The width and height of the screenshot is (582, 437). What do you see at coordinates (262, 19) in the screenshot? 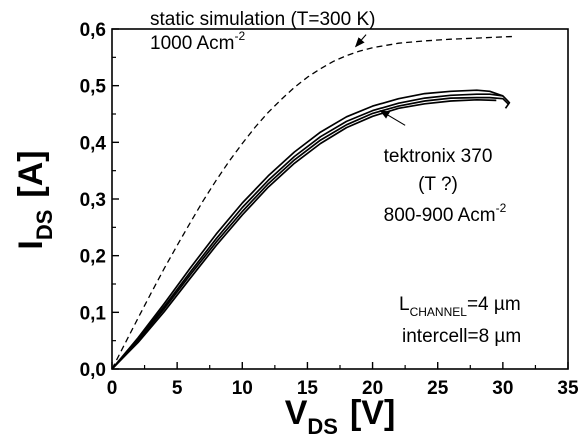
I see `annotation-static-line1: static simulation (T=300 K)` at bounding box center [262, 19].